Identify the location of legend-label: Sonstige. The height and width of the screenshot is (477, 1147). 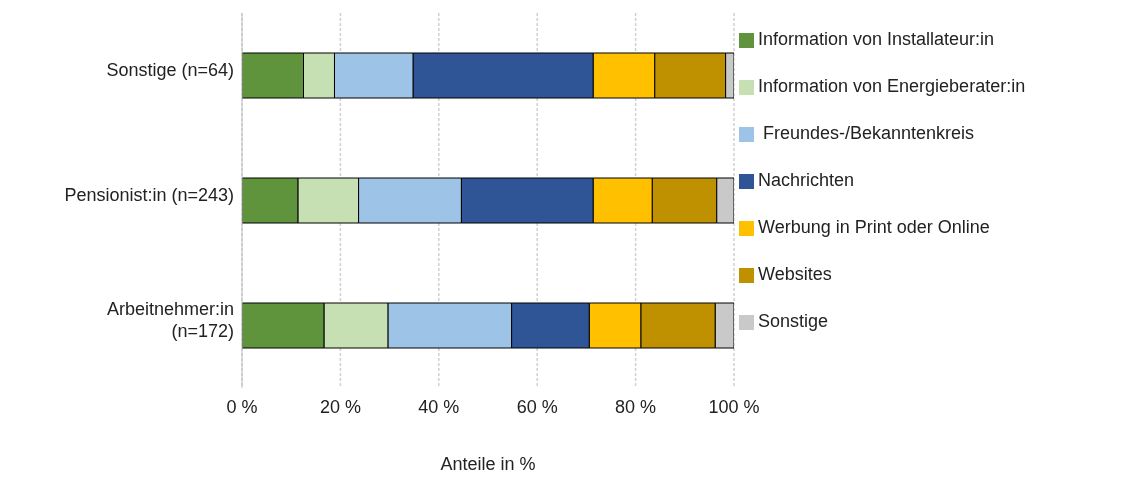
(793, 321).